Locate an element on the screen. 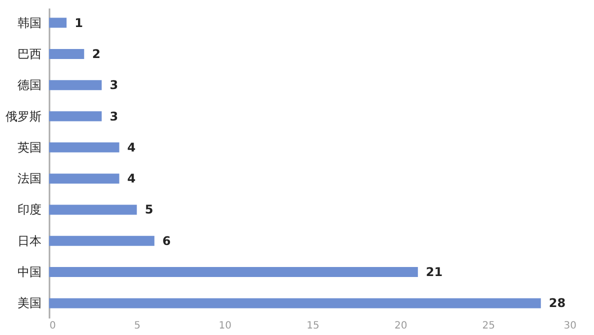 The image size is (594, 335). y-tick-label: 德国 is located at coordinates (30, 85).